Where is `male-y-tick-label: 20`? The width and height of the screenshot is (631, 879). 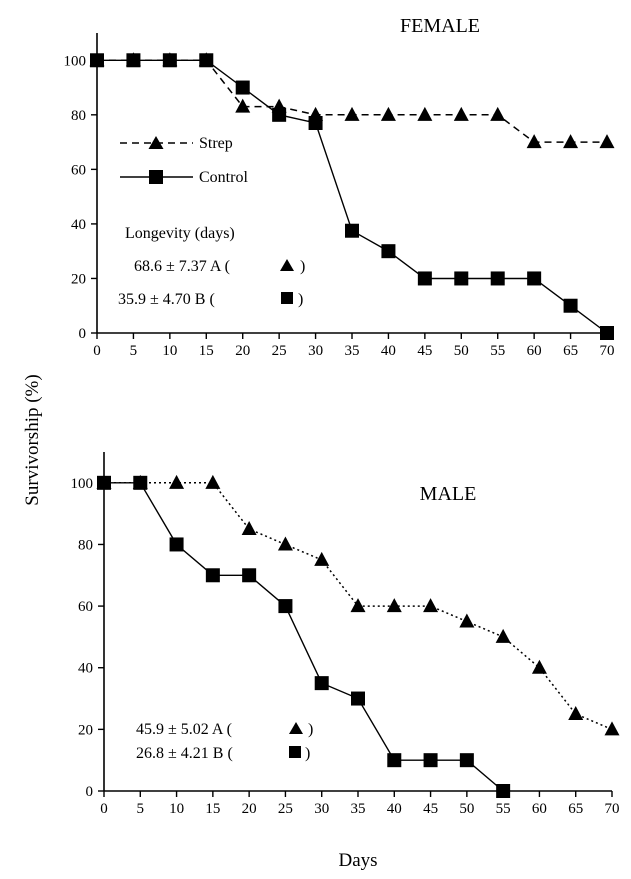
male-y-tick-label: 20 is located at coordinates (85, 730).